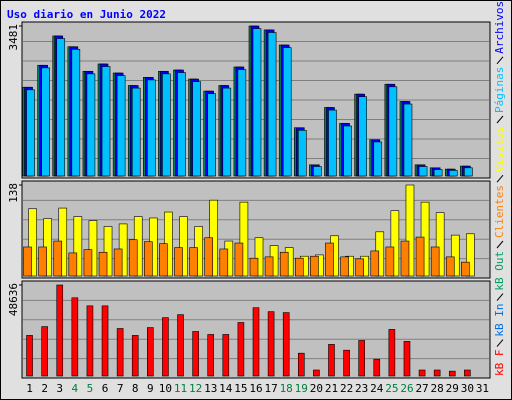 The image size is (512, 400). Describe the element at coordinates (90, 388) in the screenshot. I see `x-tick-label: 5` at that location.